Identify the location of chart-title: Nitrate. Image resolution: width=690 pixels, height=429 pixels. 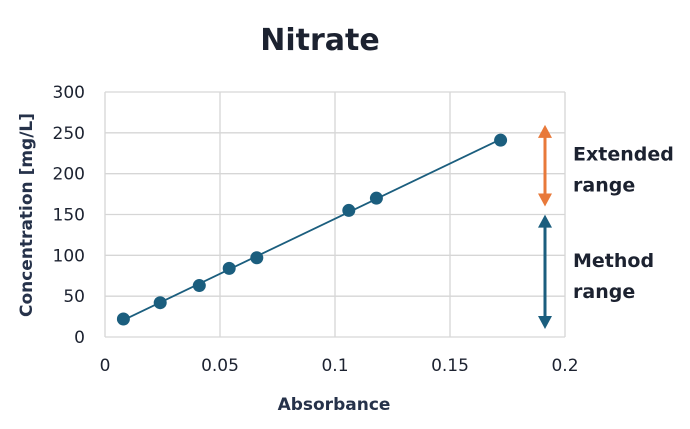
(319, 40).